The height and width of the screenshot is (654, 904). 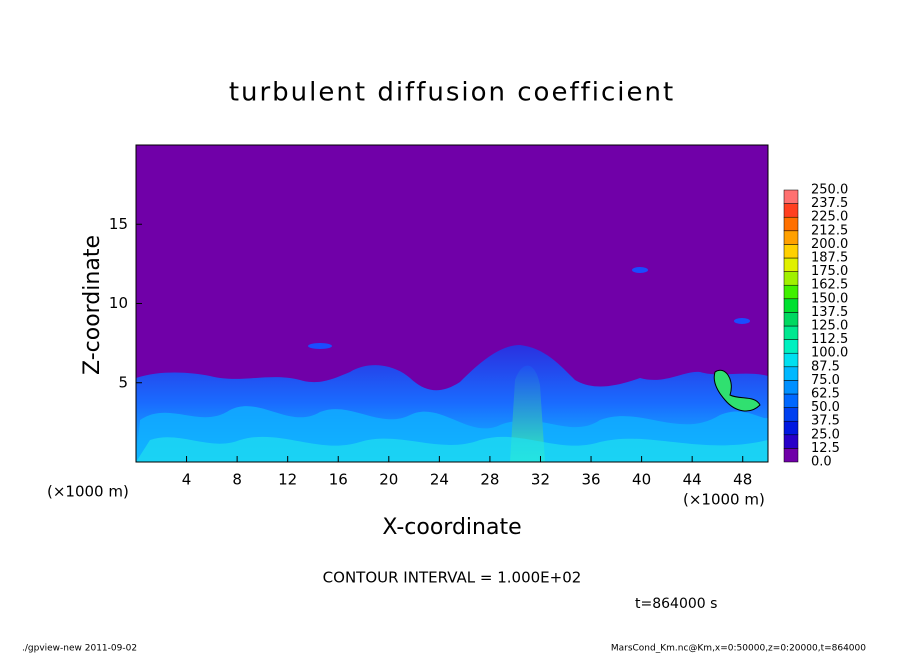 What do you see at coordinates (187, 480) in the screenshot?
I see `x-tick-label: 4` at bounding box center [187, 480].